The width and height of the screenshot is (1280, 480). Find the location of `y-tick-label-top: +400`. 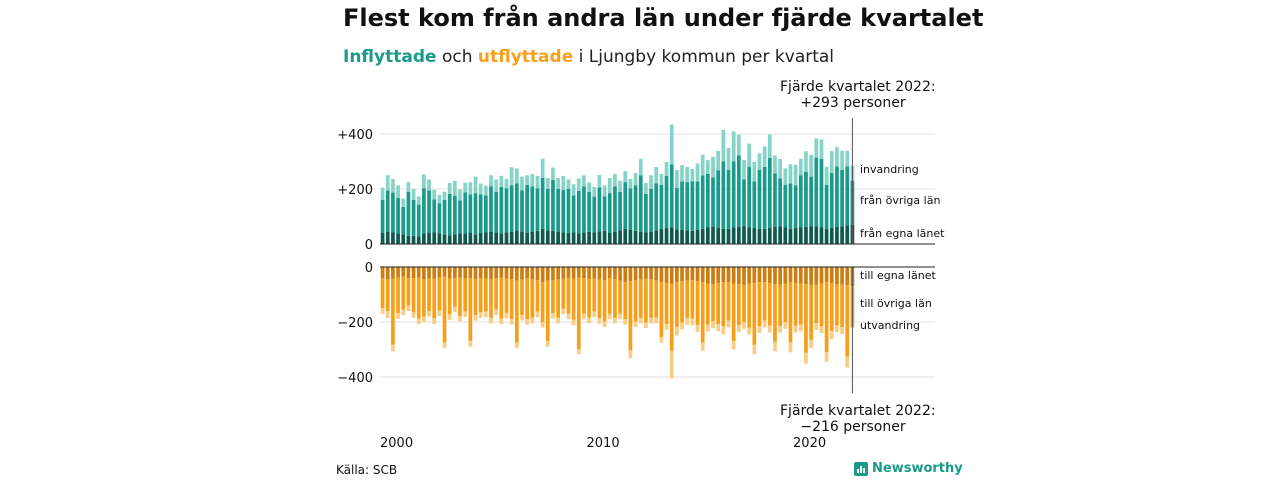

y-tick-label-top: +400 is located at coordinates (355, 135).